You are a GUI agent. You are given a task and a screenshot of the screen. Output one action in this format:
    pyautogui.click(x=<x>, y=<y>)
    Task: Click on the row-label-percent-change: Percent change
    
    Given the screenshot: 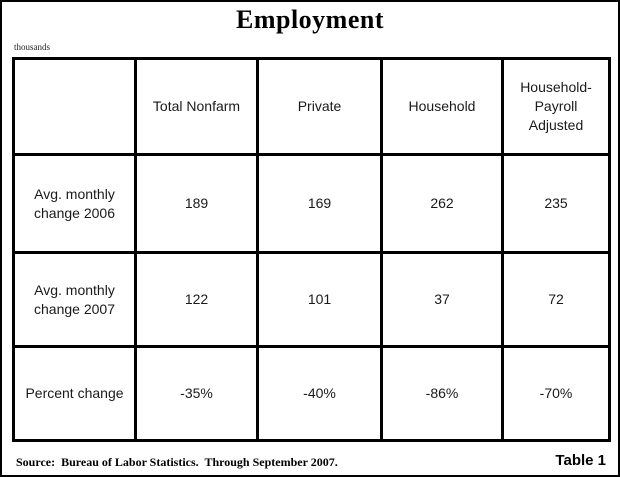 What is the action you would take?
    pyautogui.click(x=74, y=393)
    